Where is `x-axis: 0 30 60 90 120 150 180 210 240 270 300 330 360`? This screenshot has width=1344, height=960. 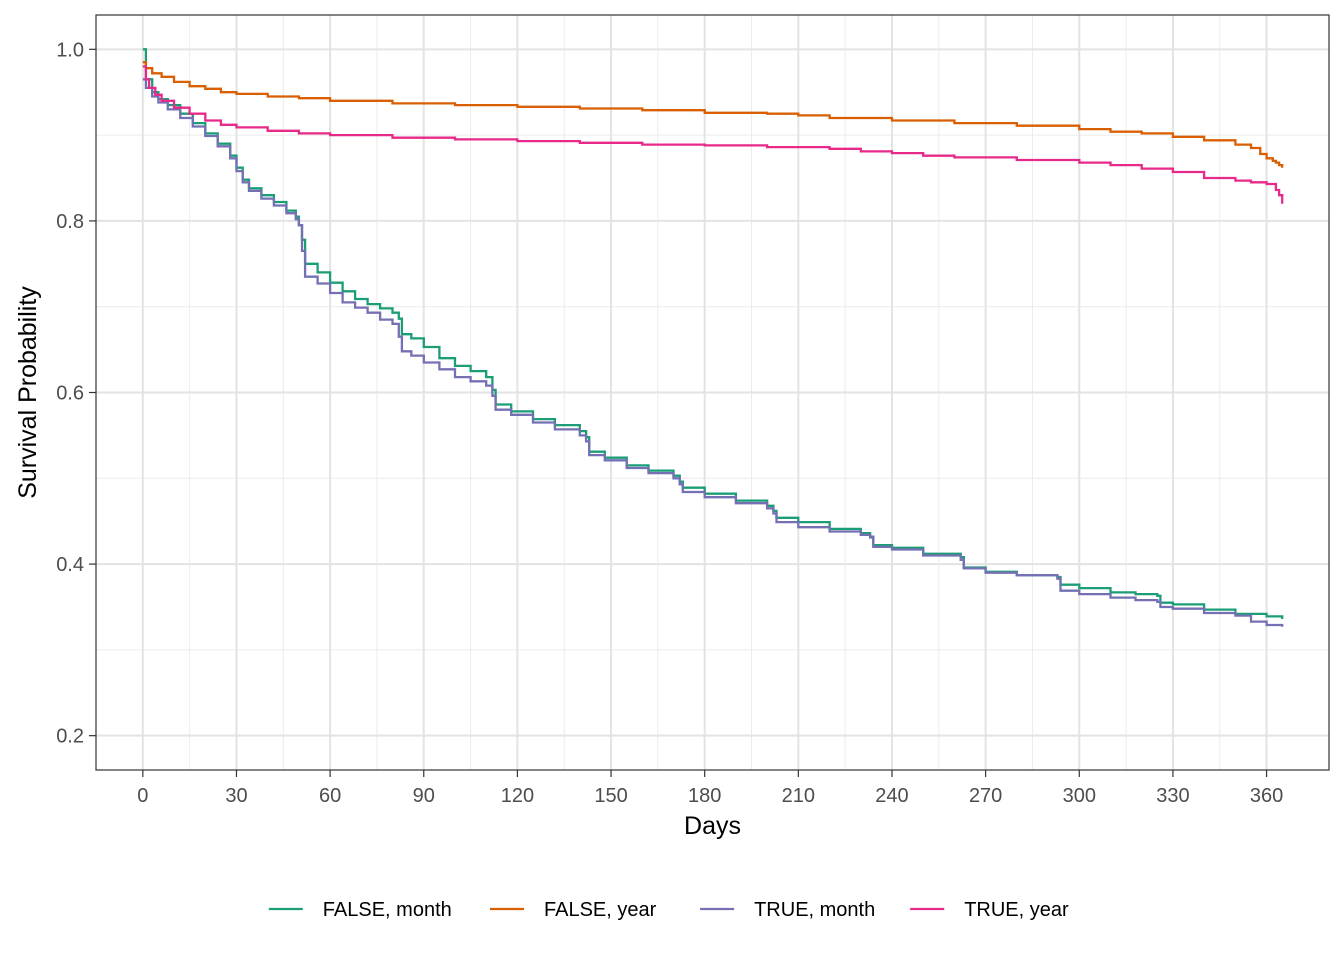 x-axis: 0 30 60 90 120 150 180 210 240 270 300 330 360 is located at coordinates (710, 788).